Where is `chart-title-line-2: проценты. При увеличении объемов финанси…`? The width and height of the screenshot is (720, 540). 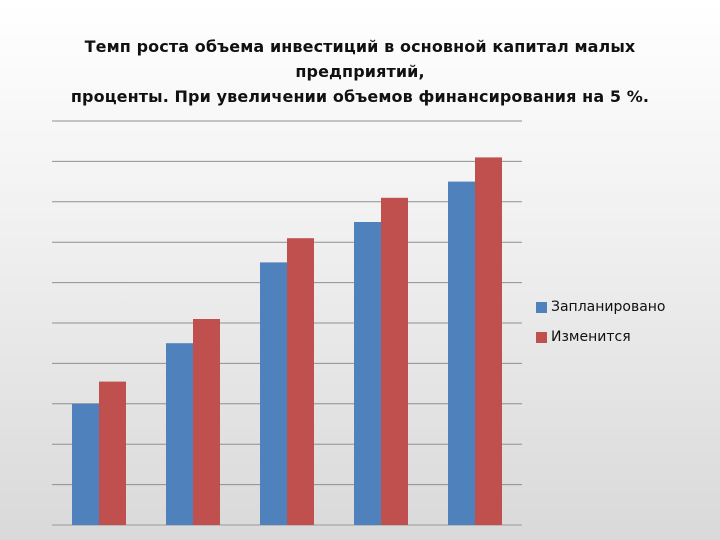
chart-title-line-2: проценты. При увеличении объемов финанси… is located at coordinates (360, 96).